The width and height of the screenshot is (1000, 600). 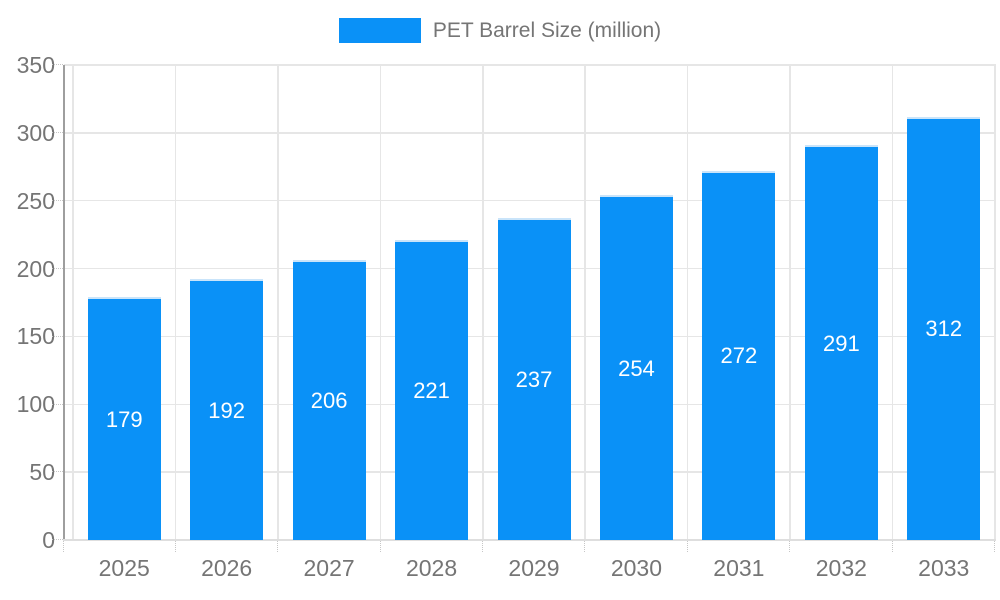 What do you see at coordinates (124, 568) in the screenshot?
I see `x-axis-label: 2025` at bounding box center [124, 568].